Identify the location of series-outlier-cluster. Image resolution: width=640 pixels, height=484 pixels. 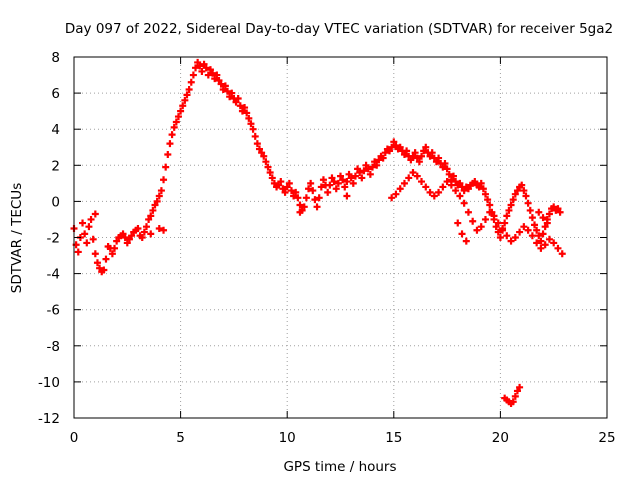
(512, 395).